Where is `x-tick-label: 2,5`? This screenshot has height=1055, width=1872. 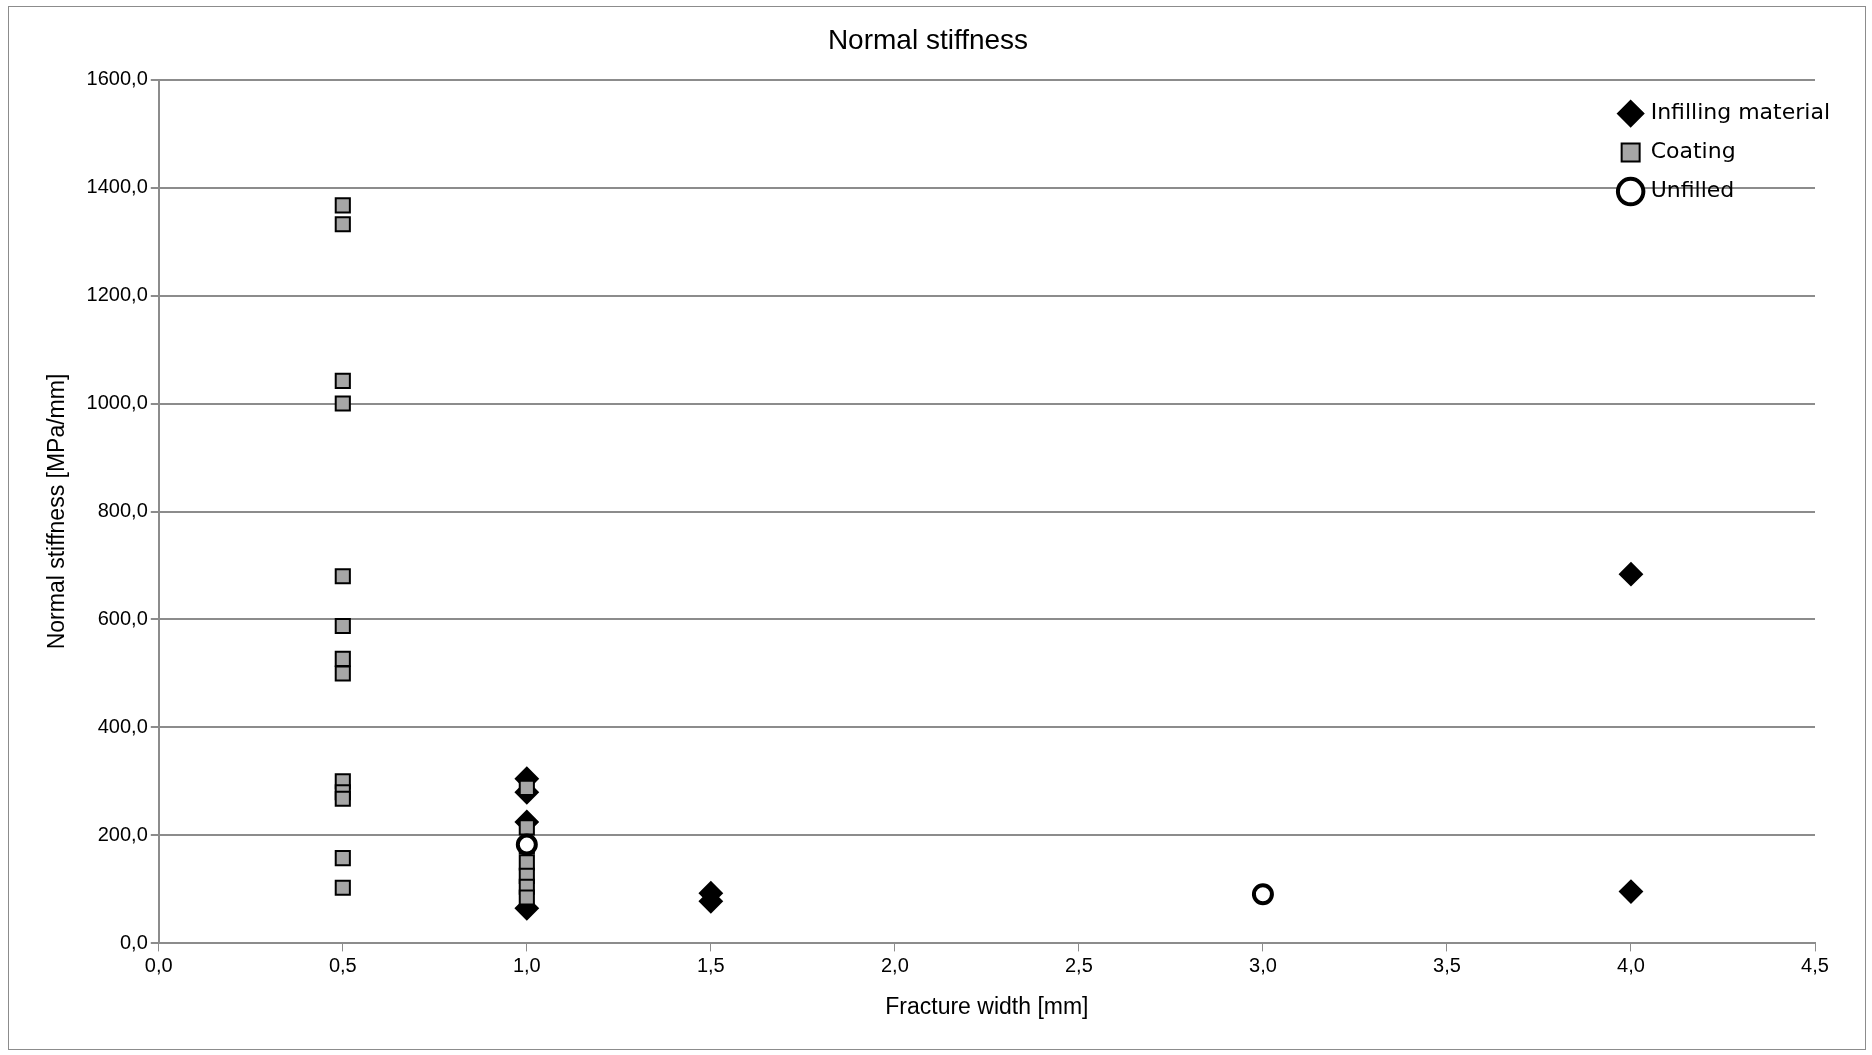
x-tick-label: 2,5 is located at coordinates (1078, 964).